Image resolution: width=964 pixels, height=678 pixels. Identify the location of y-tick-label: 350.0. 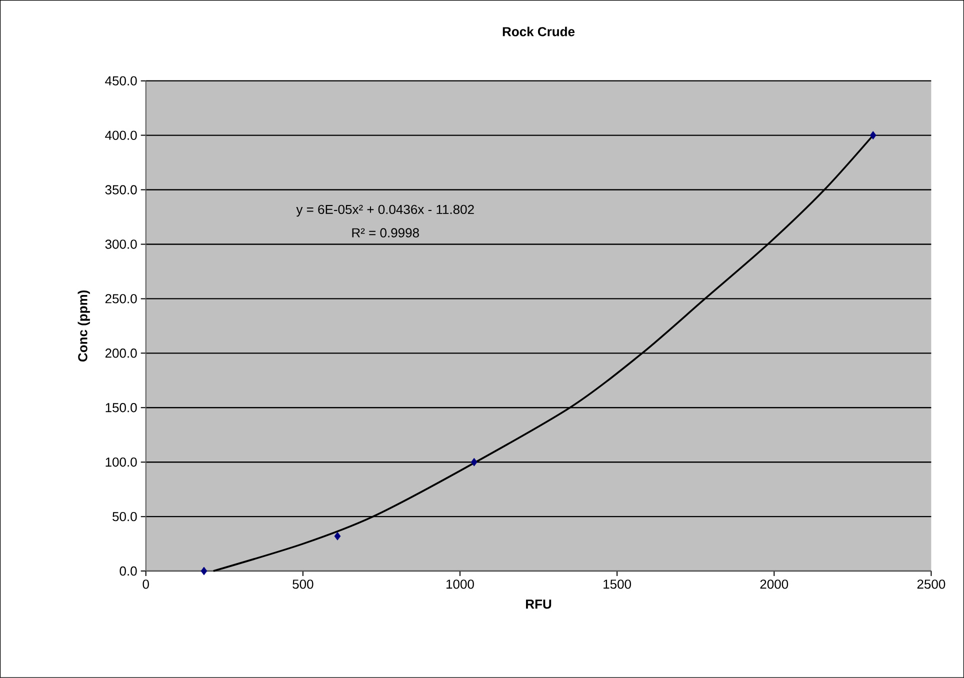
(121, 189).